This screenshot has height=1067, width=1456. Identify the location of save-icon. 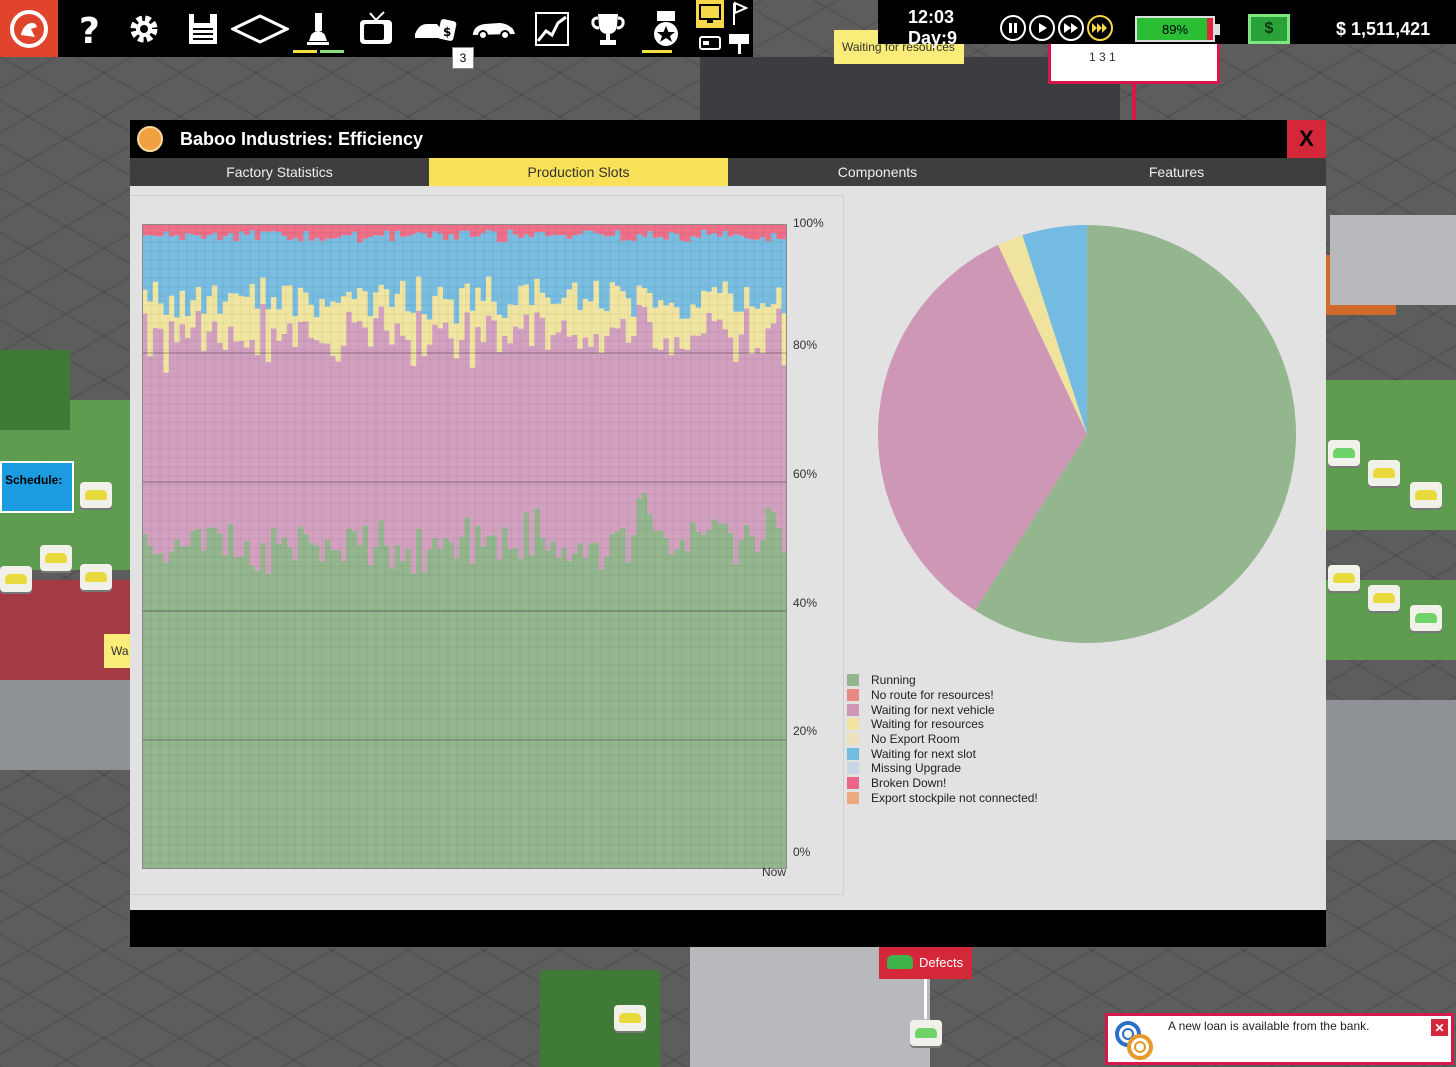
(203, 28).